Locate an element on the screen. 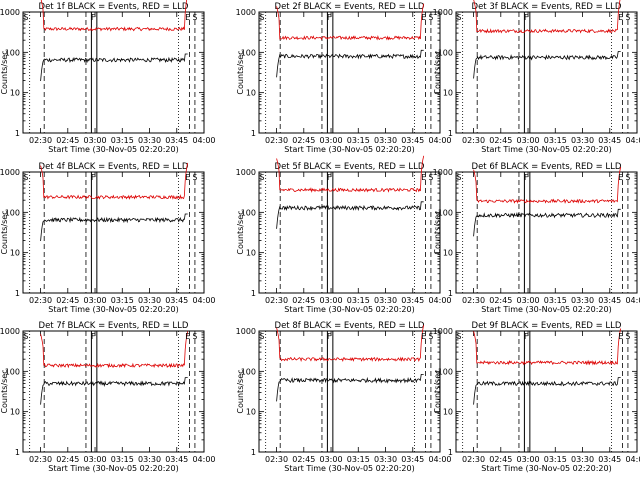 This screenshot has width=640, height=480. panel-title: Det 4f BLACK = Events, RED = LLD is located at coordinates (114, 167).